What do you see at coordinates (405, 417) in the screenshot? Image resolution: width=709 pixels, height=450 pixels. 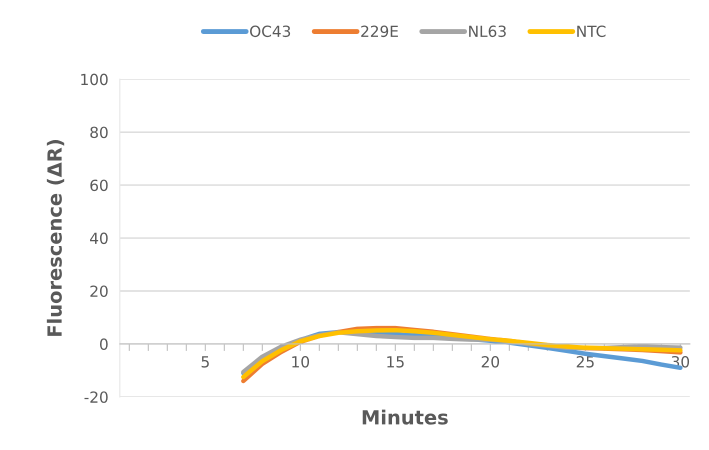 I see `x-axis-title: Minutes` at bounding box center [405, 417].